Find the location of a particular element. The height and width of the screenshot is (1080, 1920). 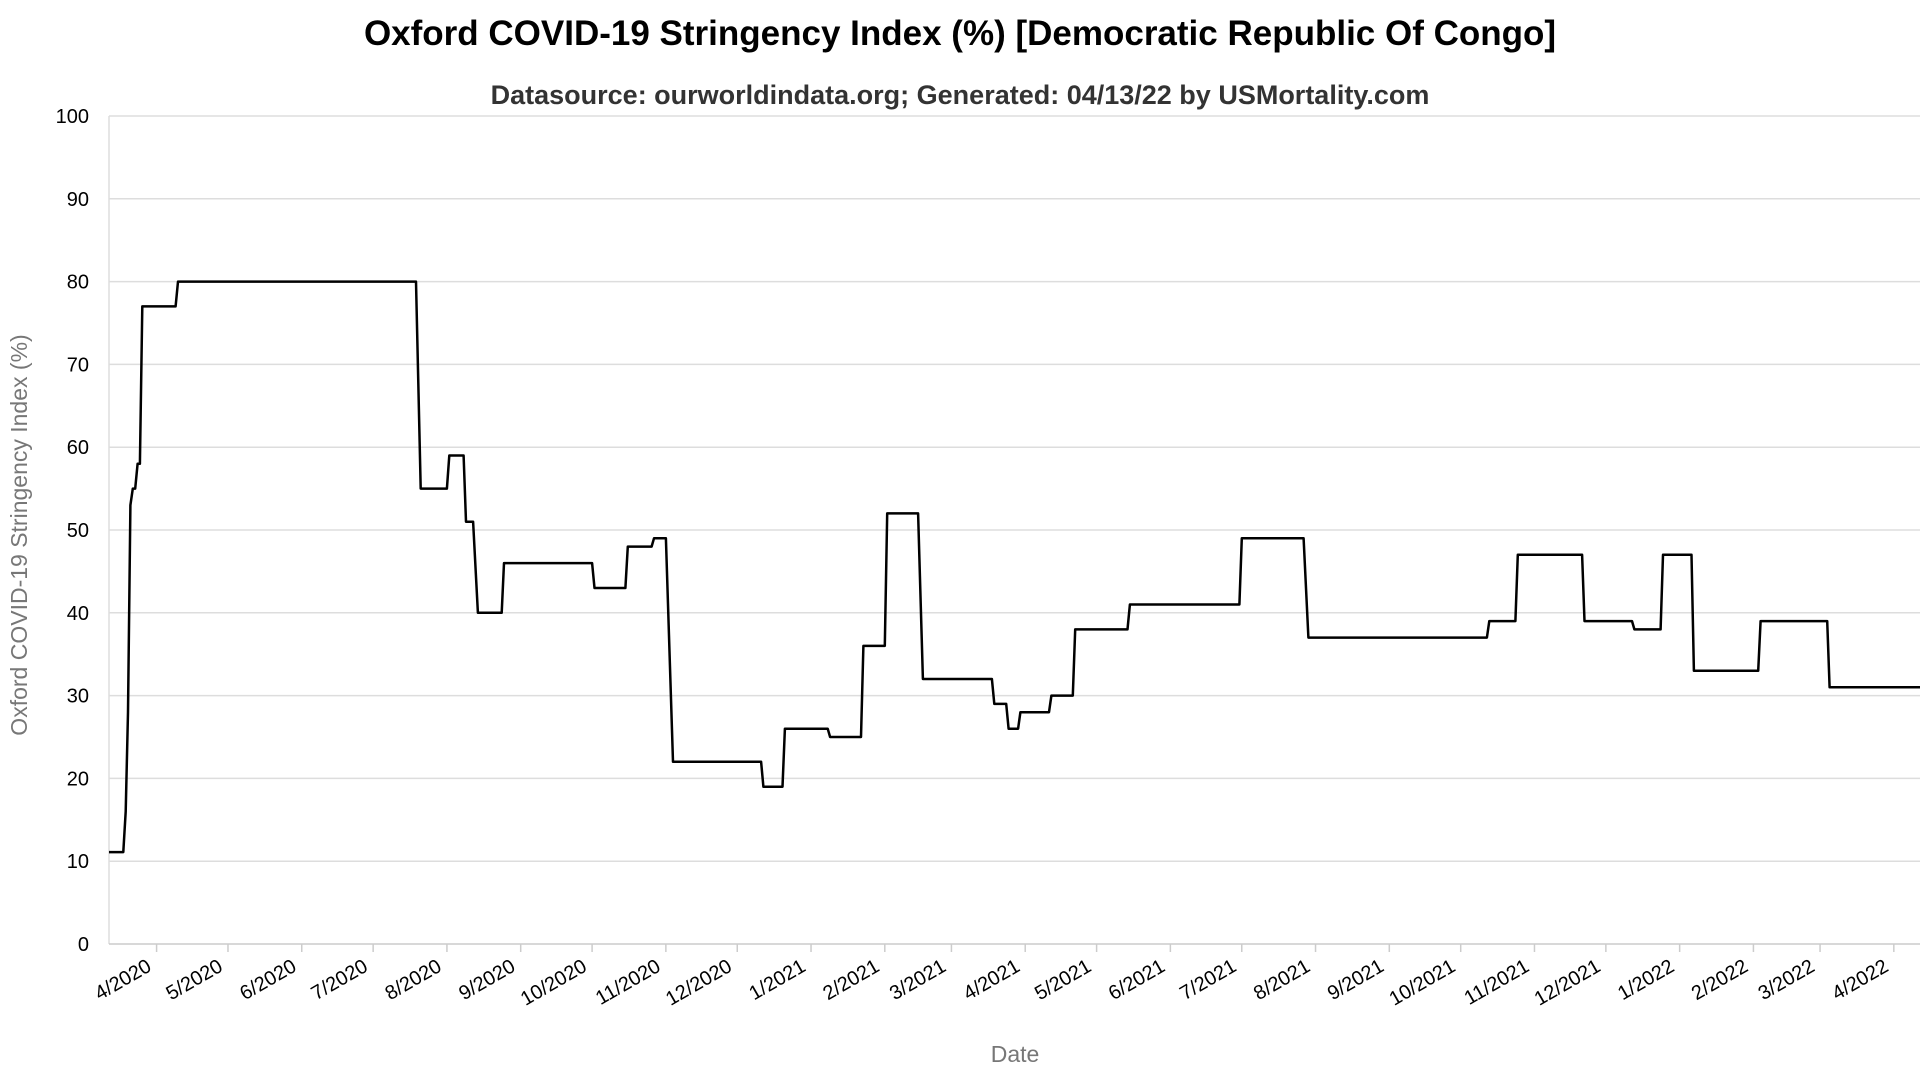

x-tick-label: 7/2020 is located at coordinates (340, 980).